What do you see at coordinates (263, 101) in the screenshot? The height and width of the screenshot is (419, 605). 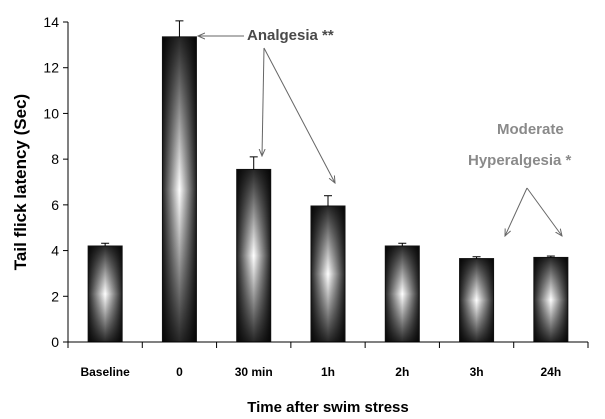 I see `analgesia-arrow-to-30min` at bounding box center [263, 101].